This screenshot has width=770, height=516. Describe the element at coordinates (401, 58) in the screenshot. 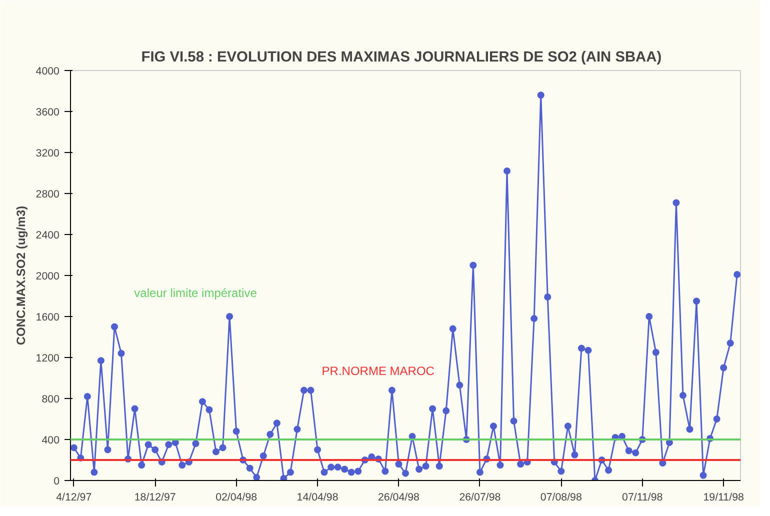

I see `chart-title: FIG VI.58 : EVOLUTION DES MAXIMAS JOURNALIERS DE SO2 (AIN SBAA)` at that location.